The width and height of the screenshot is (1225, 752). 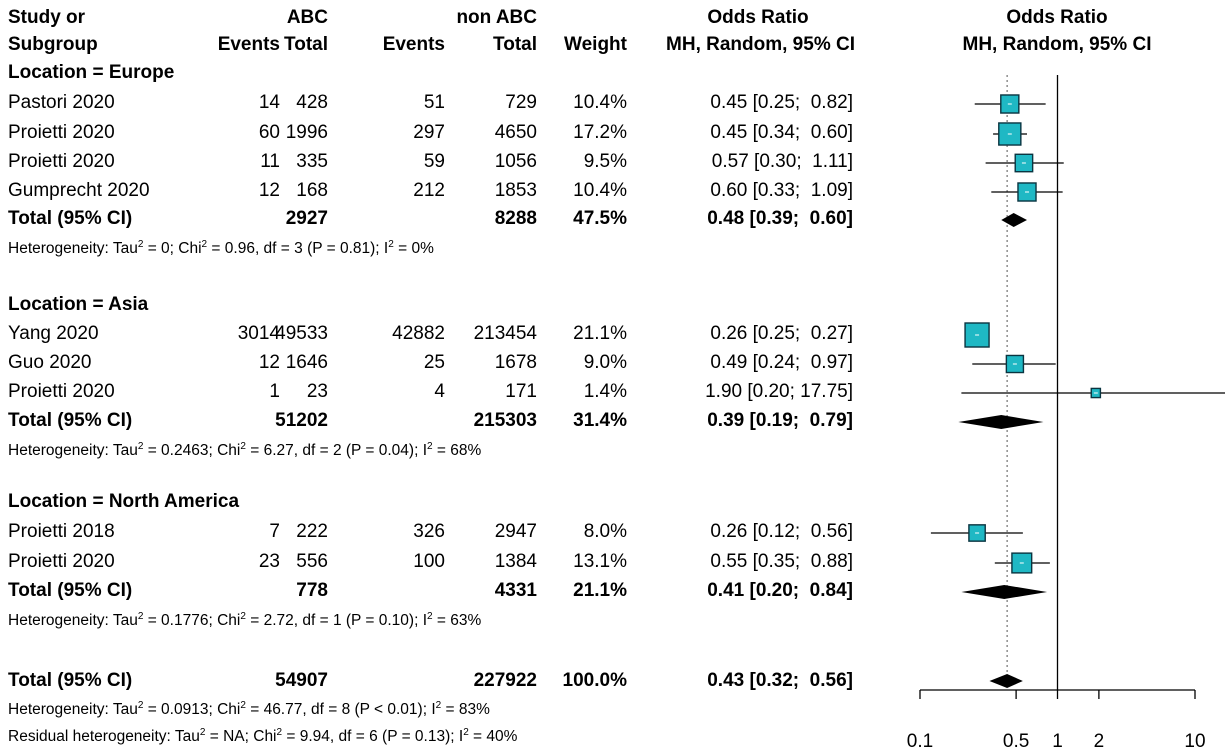 I want to click on header-total-abc: Total, so click(x=306, y=44).